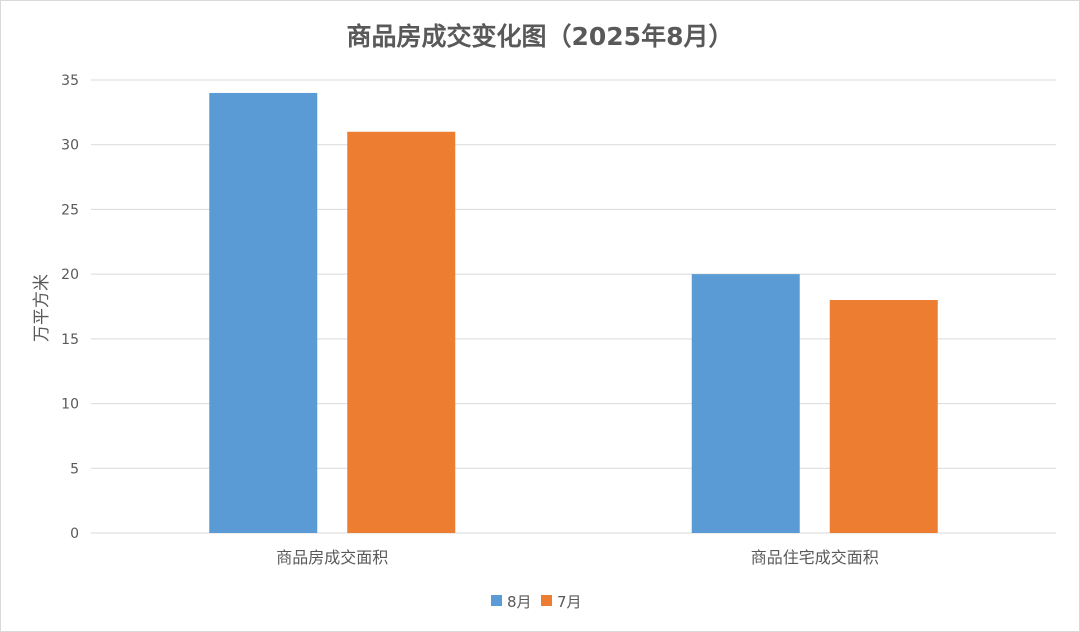 This screenshot has height=632, width=1080. Describe the element at coordinates (70, 81) in the screenshot. I see `y-tick-label: 35` at that location.